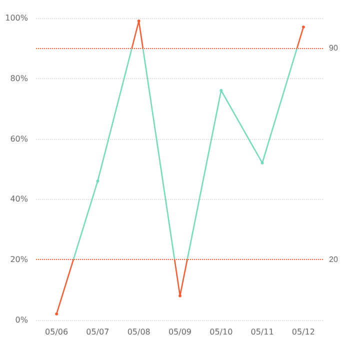 The width and height of the screenshot is (350, 350). Describe the element at coordinates (180, 332) in the screenshot. I see `x-tick-label: 05/09` at that location.